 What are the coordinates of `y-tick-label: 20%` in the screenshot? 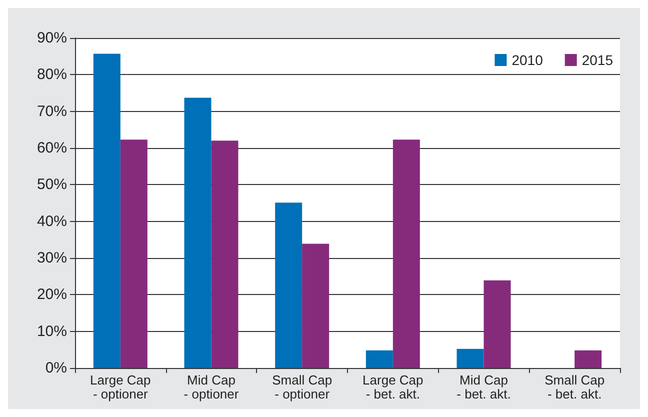 It's located at (51, 295).